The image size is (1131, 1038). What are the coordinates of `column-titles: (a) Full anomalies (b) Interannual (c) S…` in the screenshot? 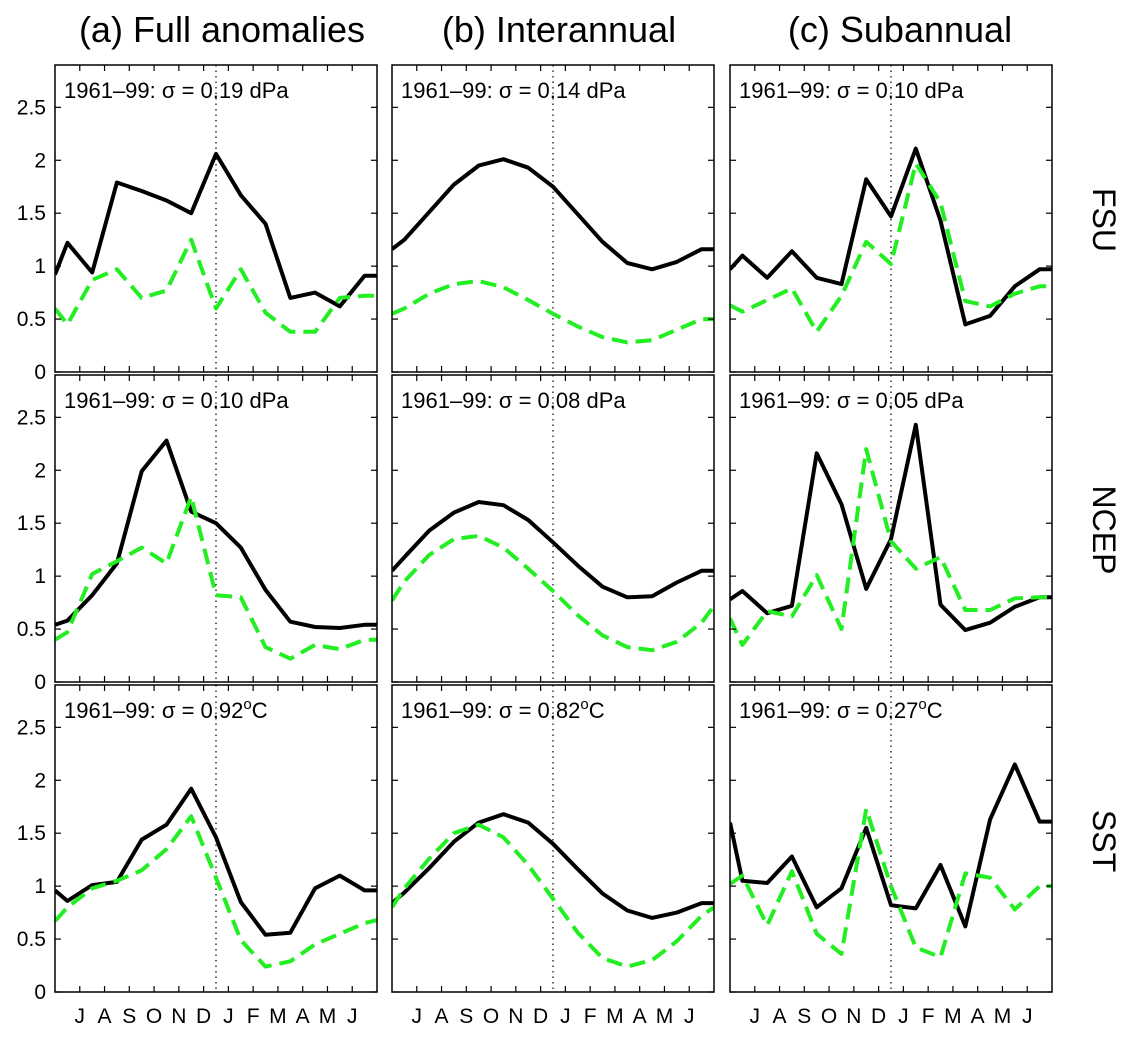 It's located at (545, 29).